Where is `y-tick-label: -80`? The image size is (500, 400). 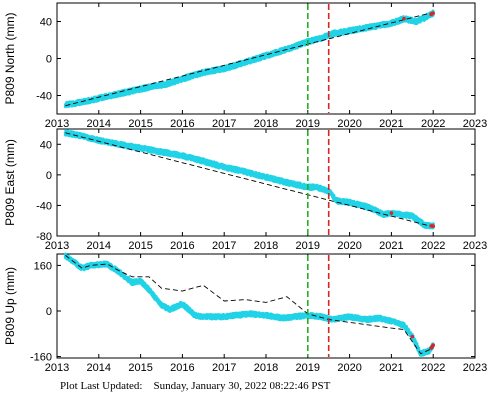 y-tick-label: -80 is located at coordinates (44, 237).